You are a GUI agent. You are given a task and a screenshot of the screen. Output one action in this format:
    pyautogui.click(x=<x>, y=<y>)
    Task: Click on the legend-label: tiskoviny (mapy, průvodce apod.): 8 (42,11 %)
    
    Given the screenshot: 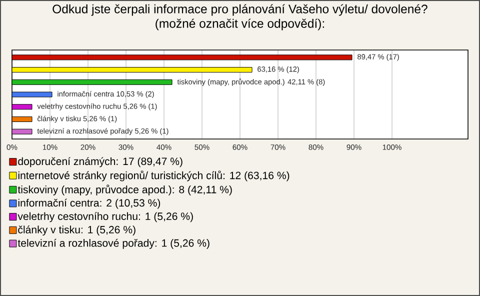 What is the action you would take?
    pyautogui.click(x=125, y=190)
    